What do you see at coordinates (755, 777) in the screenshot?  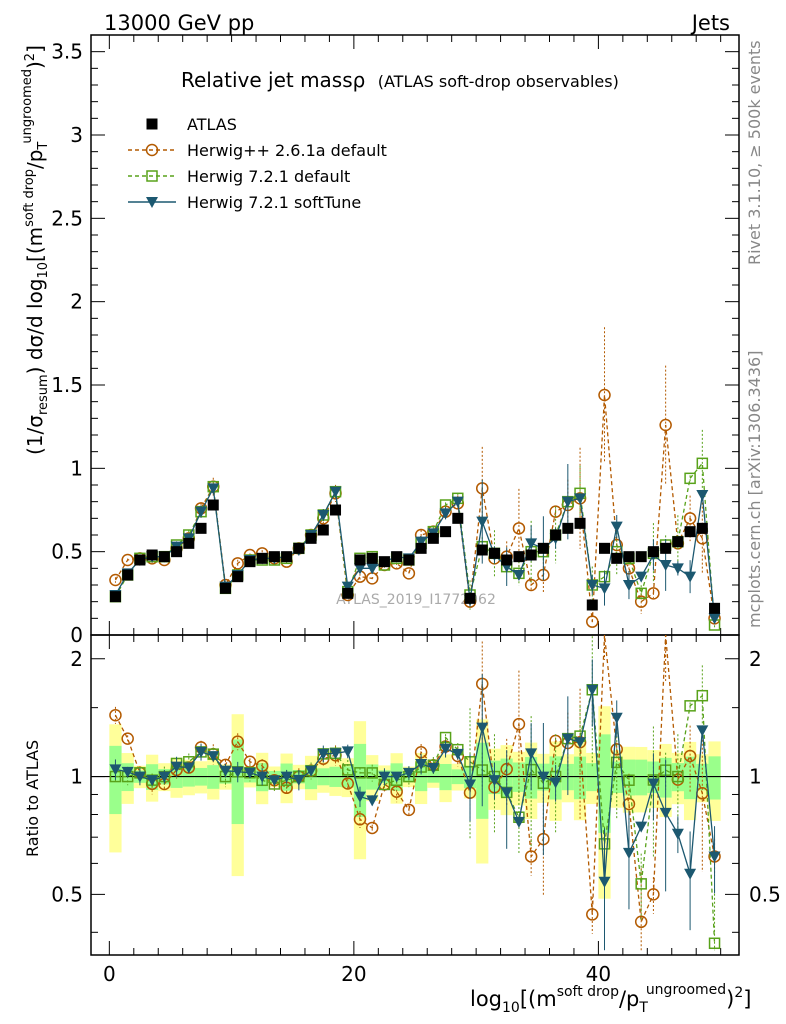 I see `ratio-tick-label-right: 1` at bounding box center [755, 777].